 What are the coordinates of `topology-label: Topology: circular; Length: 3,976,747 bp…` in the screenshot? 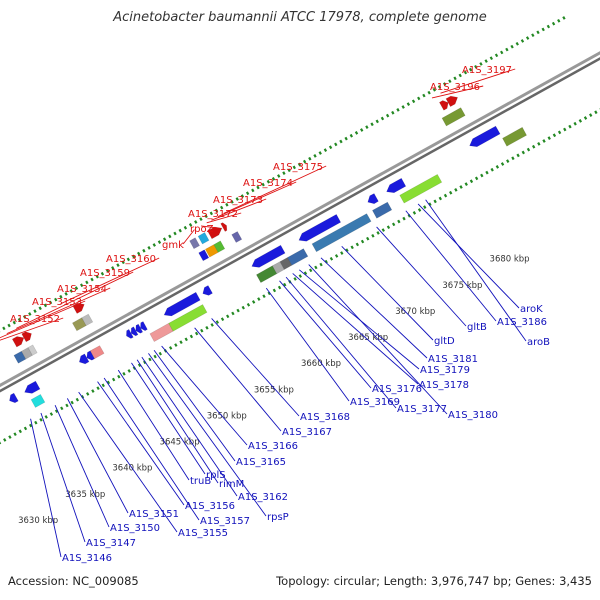 It's located at (434, 581).